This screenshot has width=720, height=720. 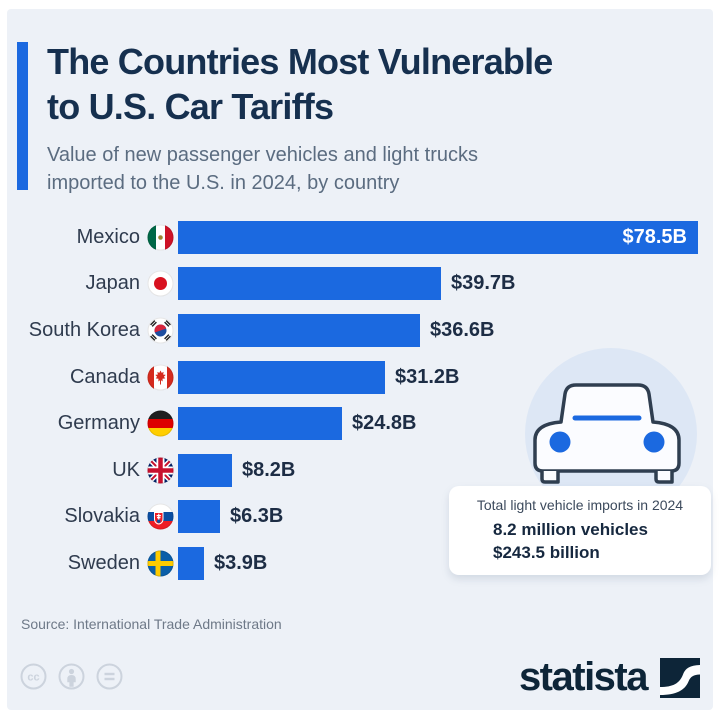 I want to click on flag-kr-icon, so click(x=160, y=330).